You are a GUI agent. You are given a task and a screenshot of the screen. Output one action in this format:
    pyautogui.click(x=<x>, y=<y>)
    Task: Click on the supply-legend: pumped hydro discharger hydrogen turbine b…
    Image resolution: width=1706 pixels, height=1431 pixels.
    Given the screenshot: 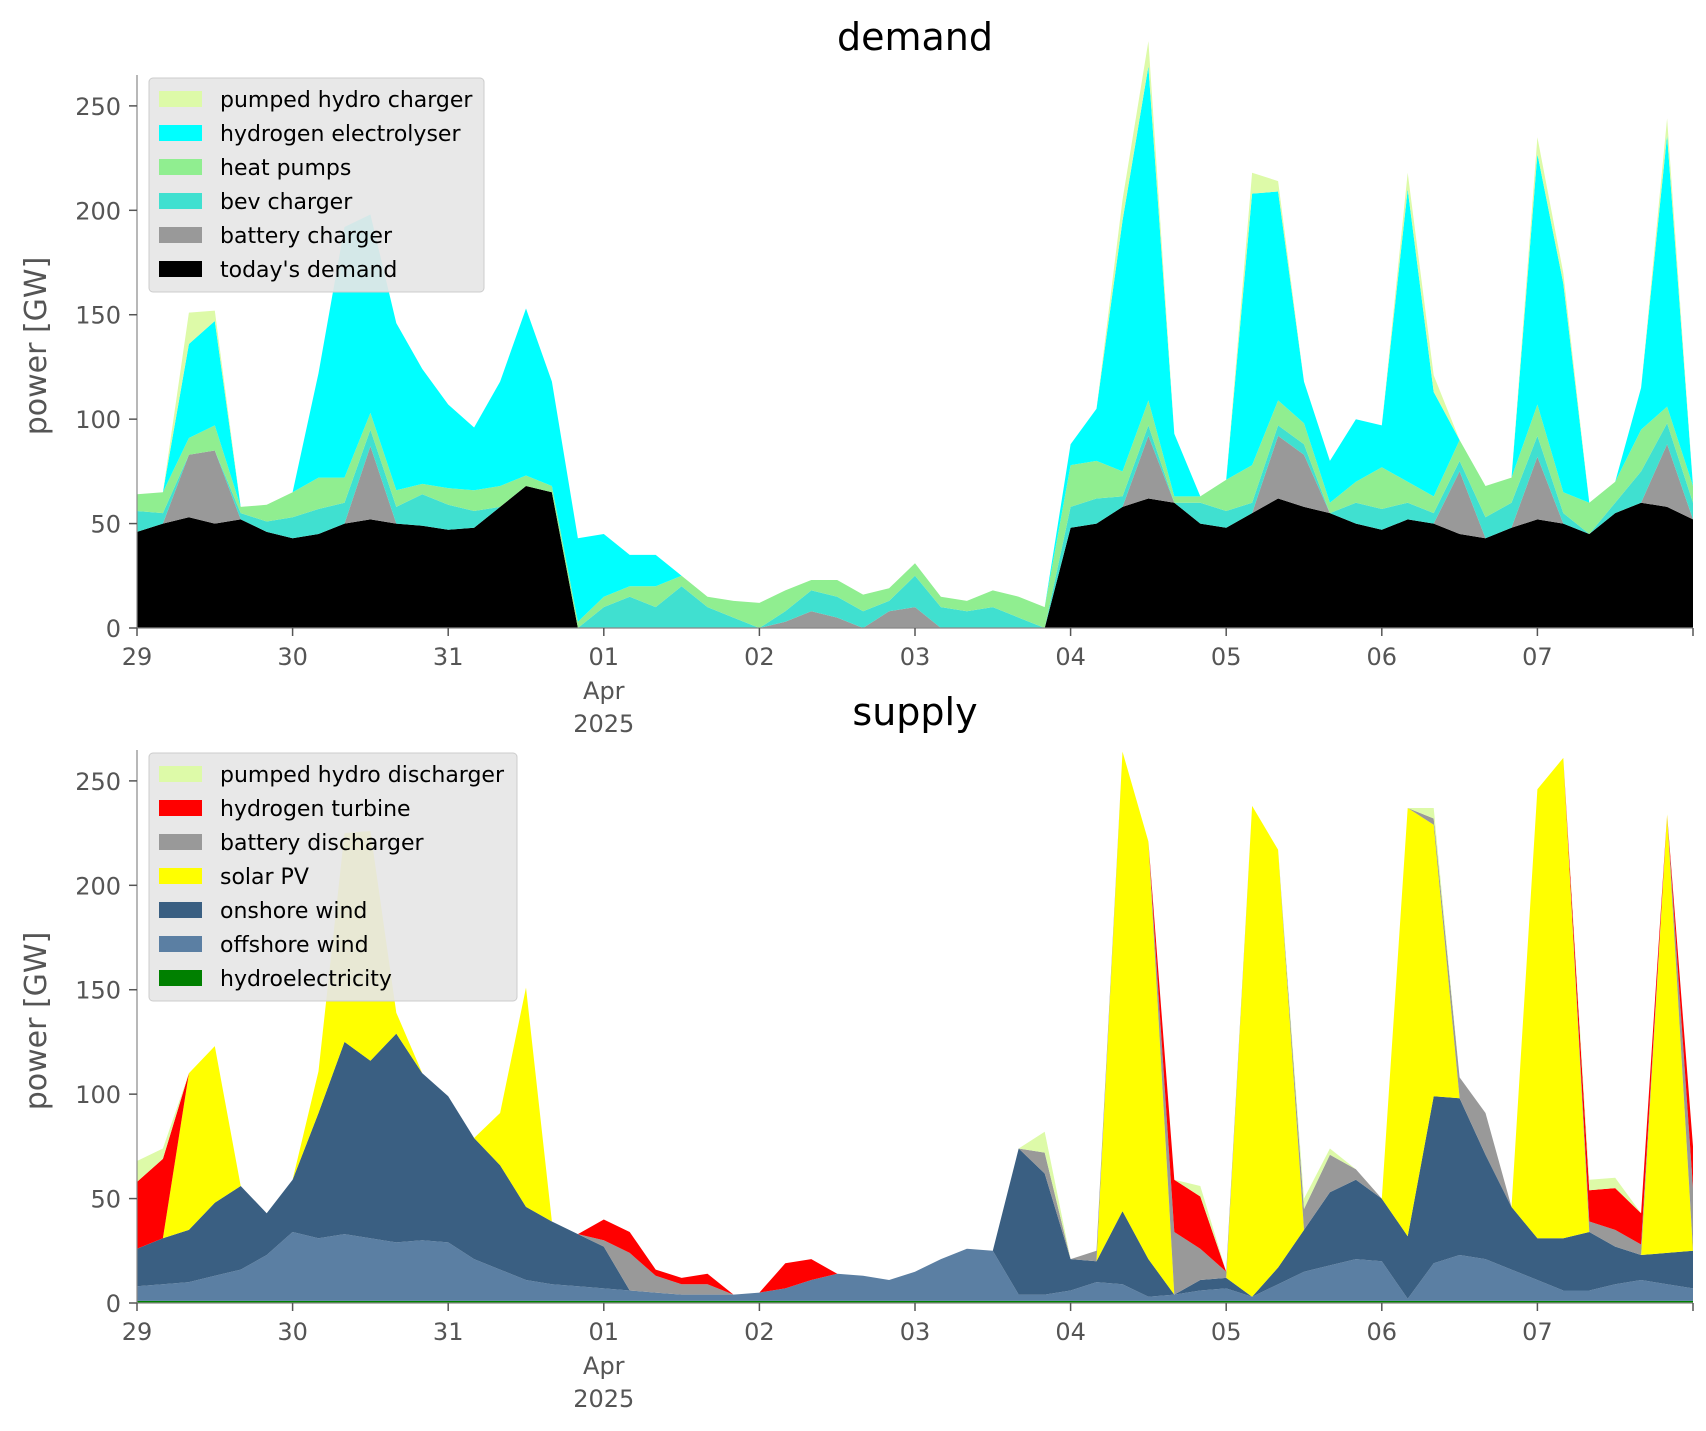 What is the action you would take?
    pyautogui.click(x=333, y=877)
    